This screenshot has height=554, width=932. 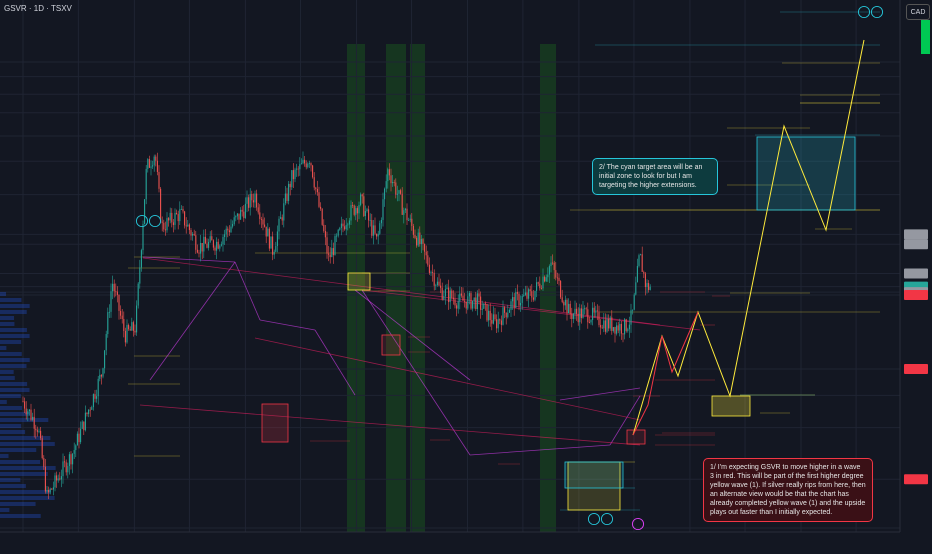 What do you see at coordinates (594, 475) in the screenshot?
I see `target-box` at bounding box center [594, 475].